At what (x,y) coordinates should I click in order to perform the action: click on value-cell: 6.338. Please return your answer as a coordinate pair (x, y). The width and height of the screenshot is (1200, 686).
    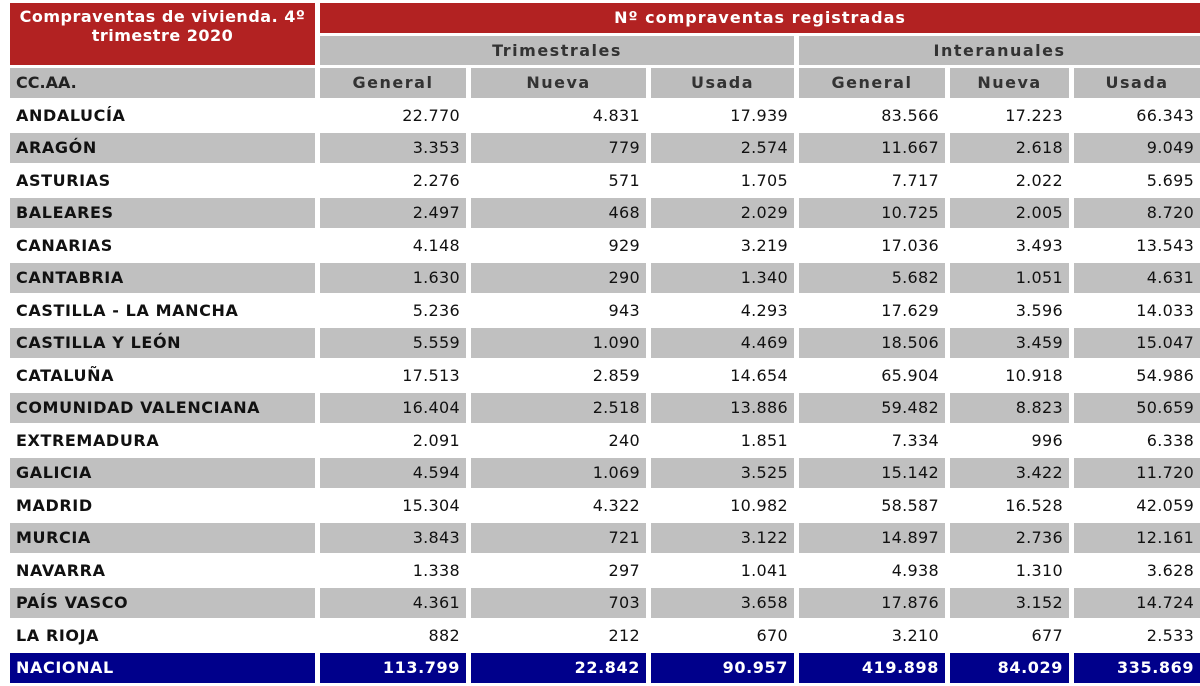
    Looking at the image, I should click on (1137, 440).